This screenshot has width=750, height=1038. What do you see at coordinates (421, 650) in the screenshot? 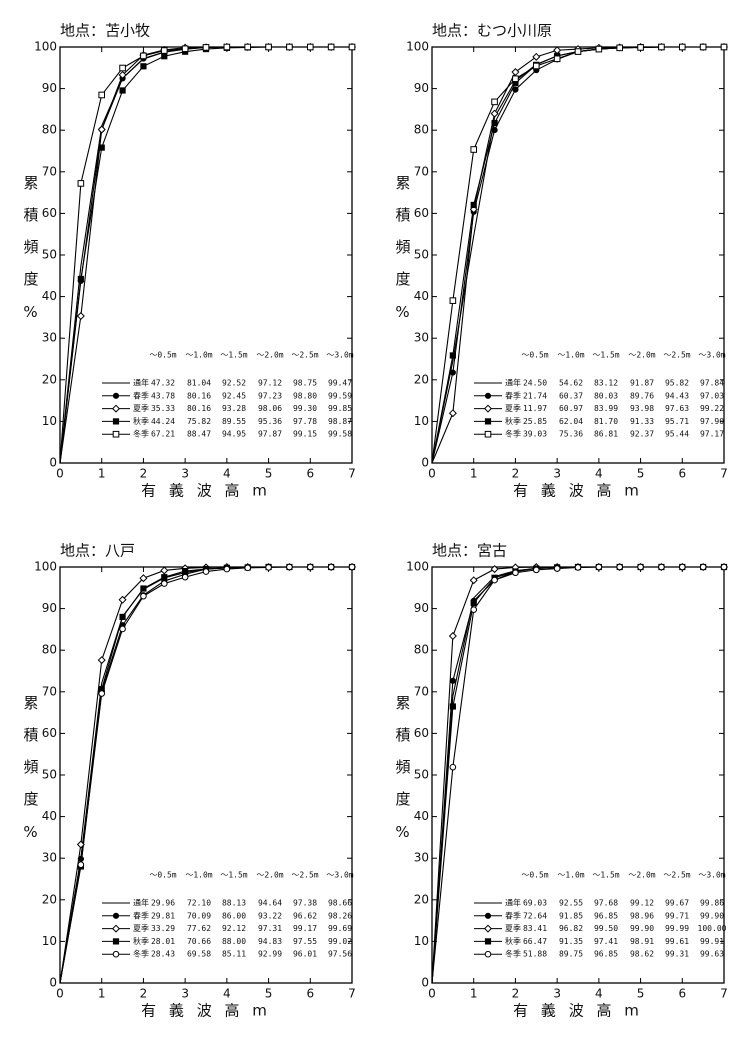
I see `y-tick-label: 80` at bounding box center [421, 650].